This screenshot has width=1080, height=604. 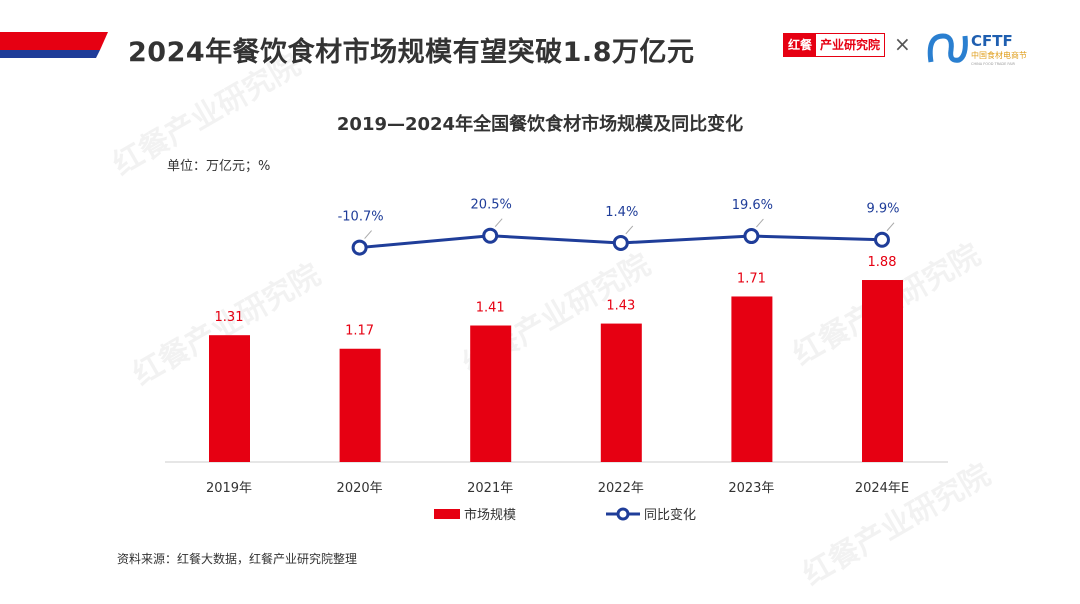 I want to click on legend-bar-swatch, so click(x=447, y=514).